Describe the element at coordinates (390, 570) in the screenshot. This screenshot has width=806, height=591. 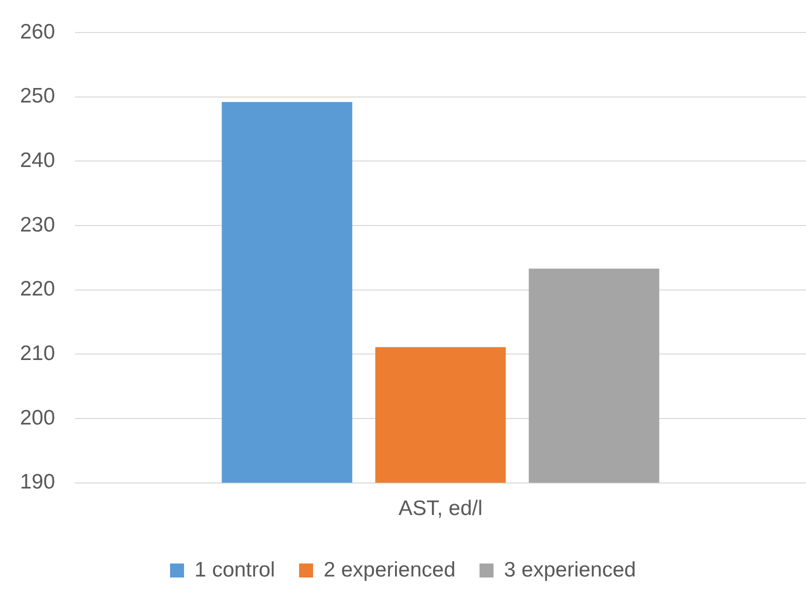
I see `legend-label: 2 experienced` at that location.